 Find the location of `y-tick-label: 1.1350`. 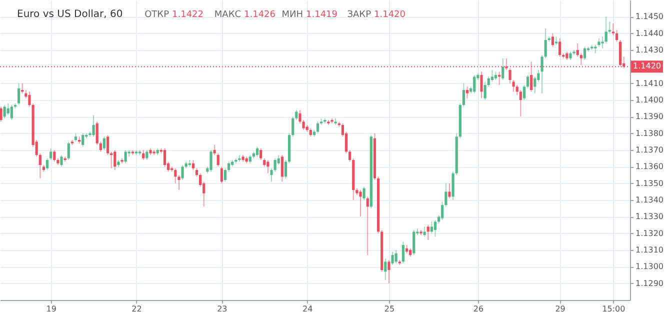

y-tick-label: 1.1350 is located at coordinates (650, 183).